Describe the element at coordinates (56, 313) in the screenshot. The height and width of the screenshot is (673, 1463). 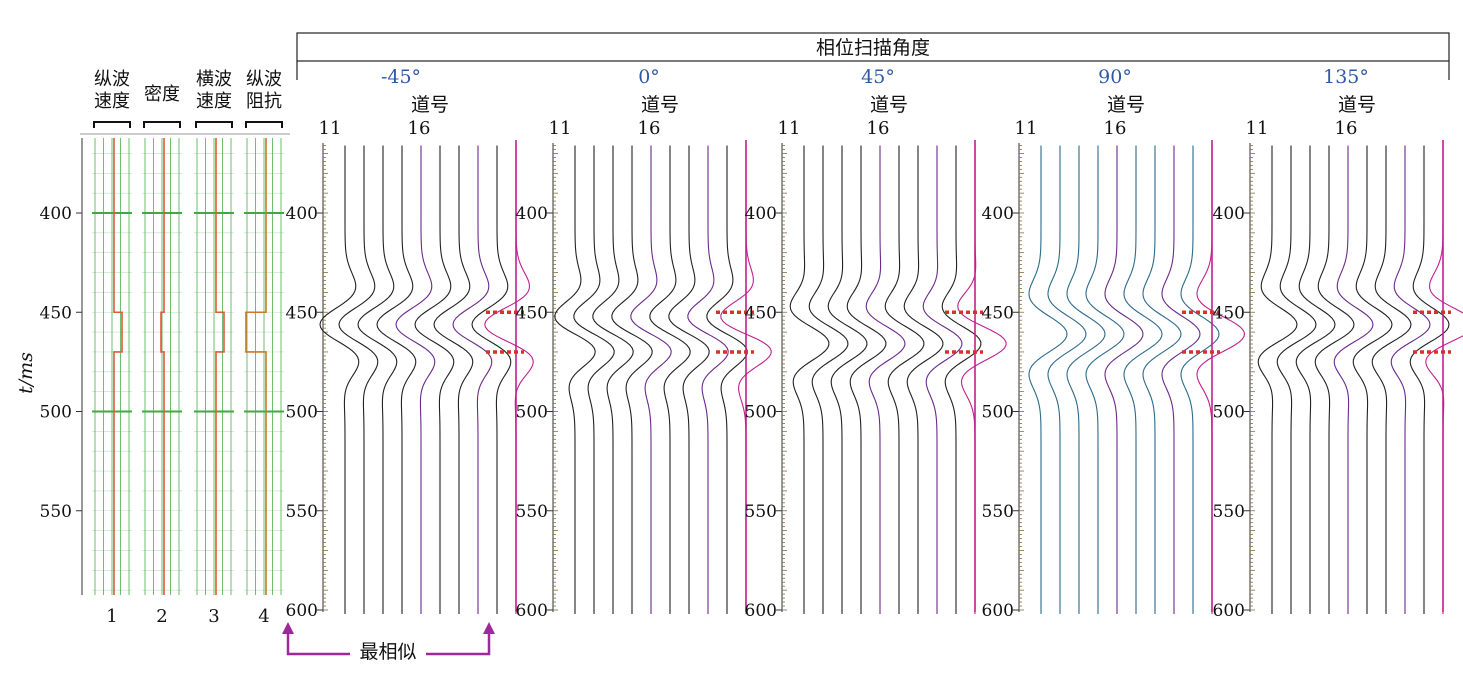
I see `log-y-tick-label: 450` at that location.